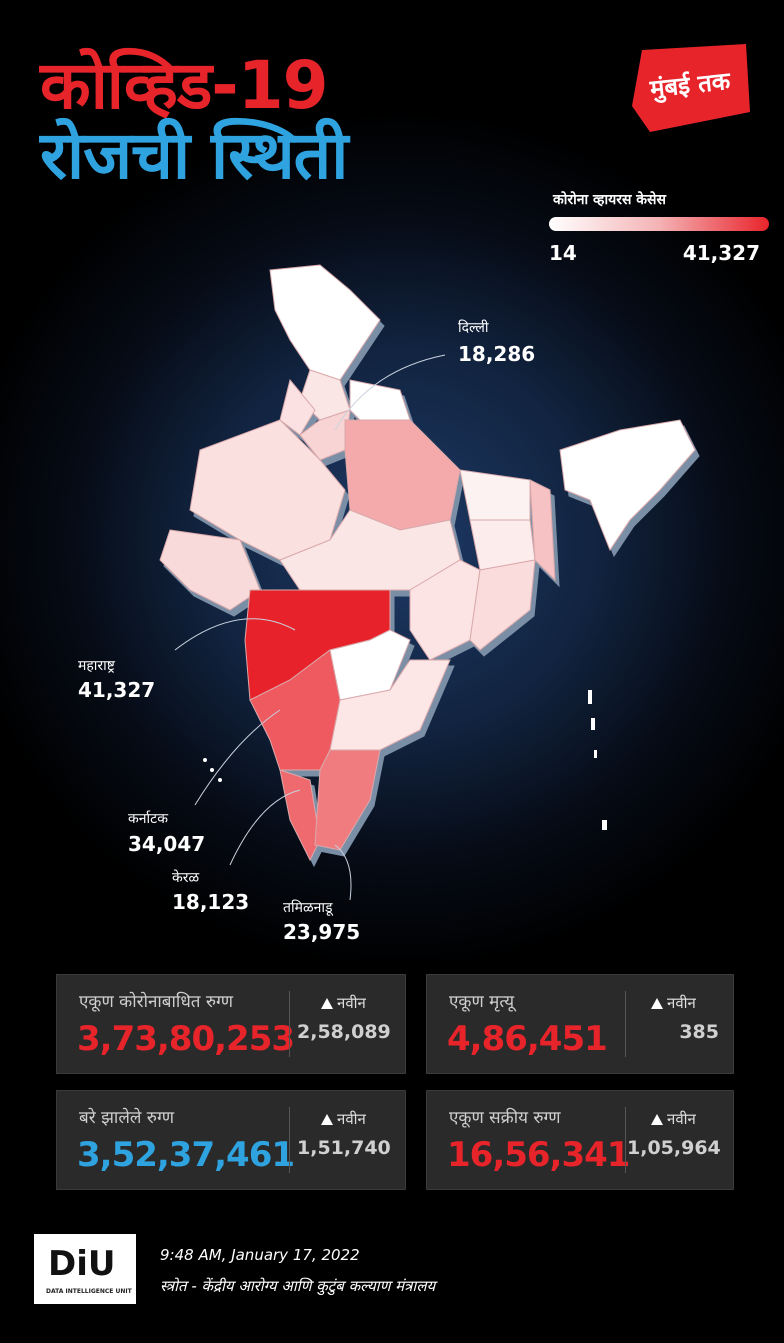 The width and height of the screenshot is (784, 1343). What do you see at coordinates (473, 328) in the screenshot?
I see `state-label-delhi: दिल्ली` at bounding box center [473, 328].